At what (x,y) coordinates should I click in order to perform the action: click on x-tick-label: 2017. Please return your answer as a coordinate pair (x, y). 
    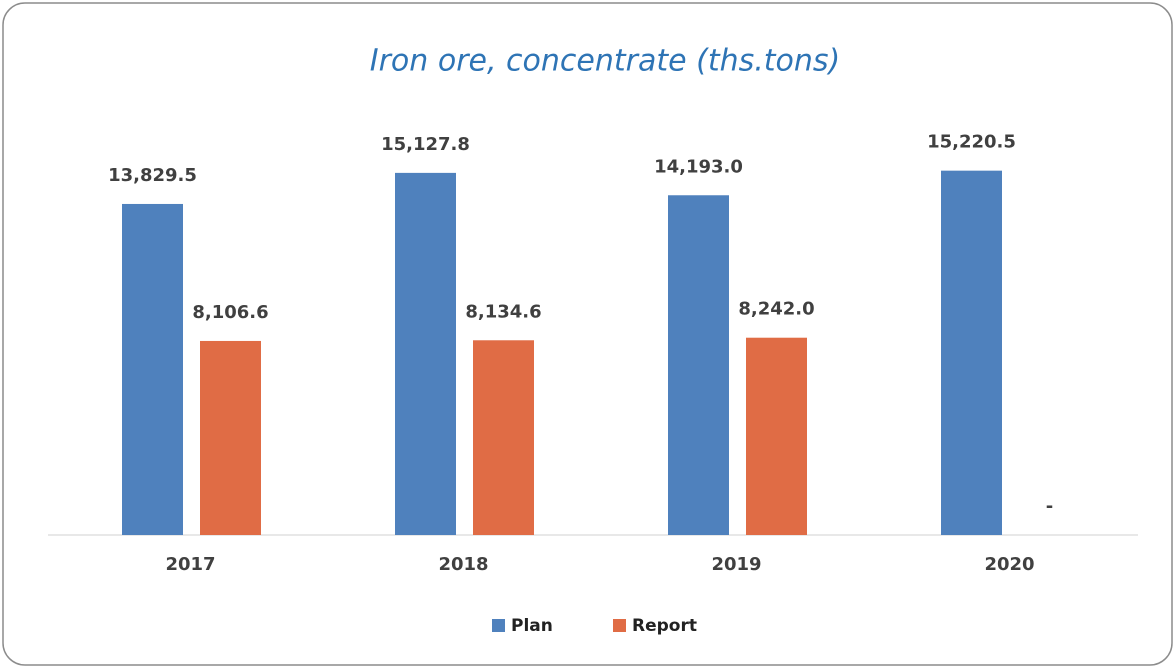
    Looking at the image, I should click on (190, 564).